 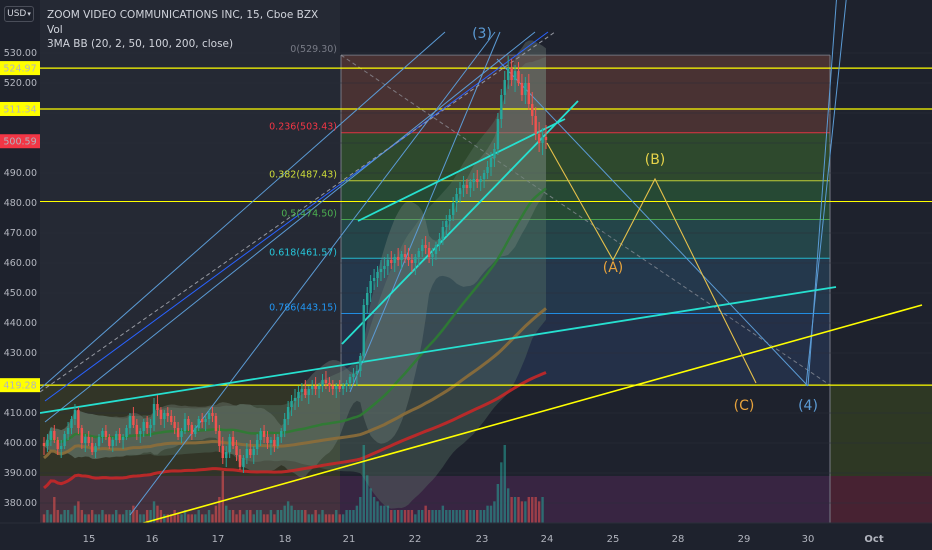 I want to click on price-tag-label: 500.59, so click(x=19, y=142).